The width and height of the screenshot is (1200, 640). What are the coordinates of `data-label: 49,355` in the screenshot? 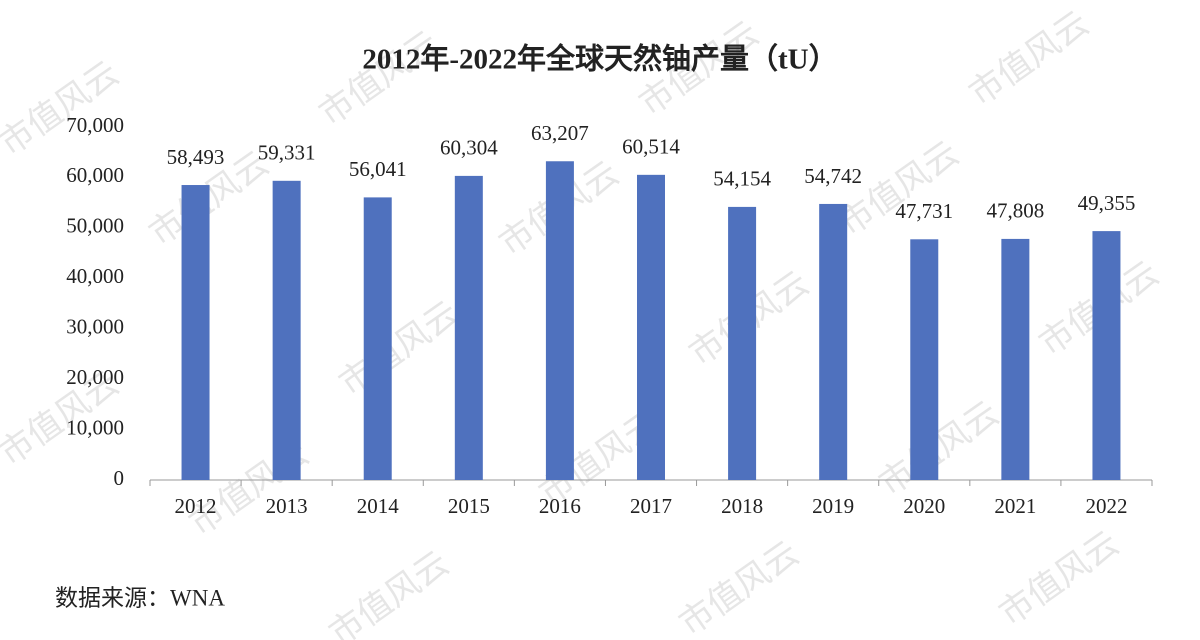 It's located at (1107, 203).